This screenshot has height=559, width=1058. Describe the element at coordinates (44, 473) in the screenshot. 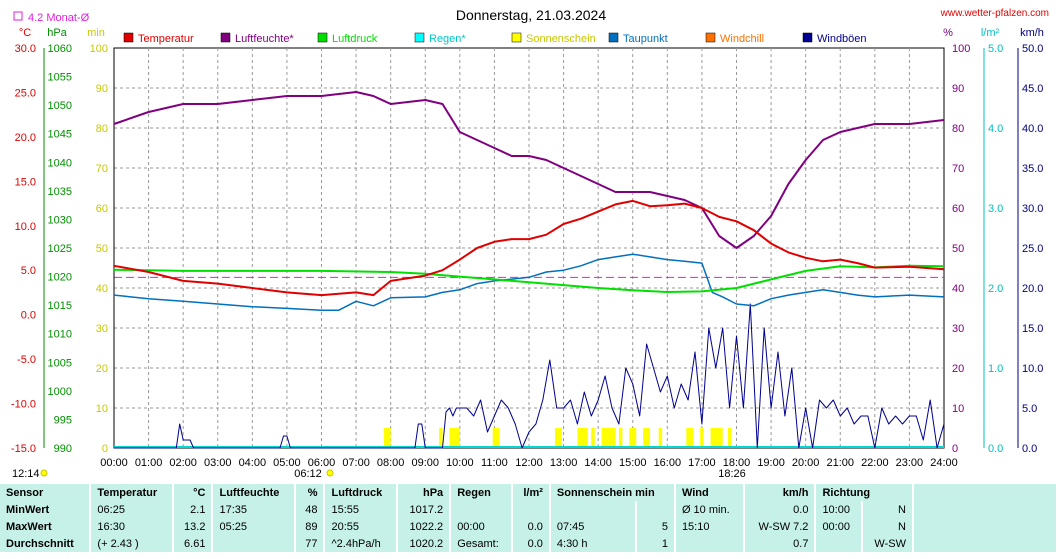

I see `sun-icon` at that location.